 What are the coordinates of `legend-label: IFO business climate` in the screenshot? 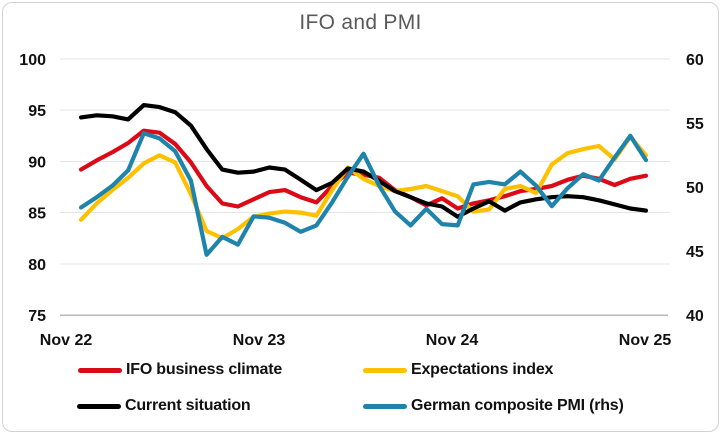 It's located at (204, 369).